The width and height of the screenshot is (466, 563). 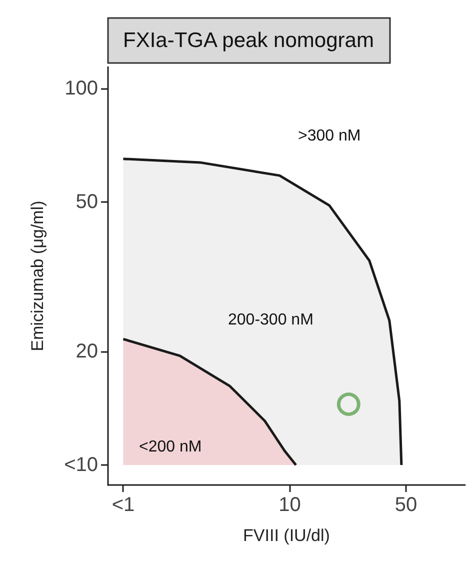 I want to click on x-tick-label: <1, so click(x=123, y=505).